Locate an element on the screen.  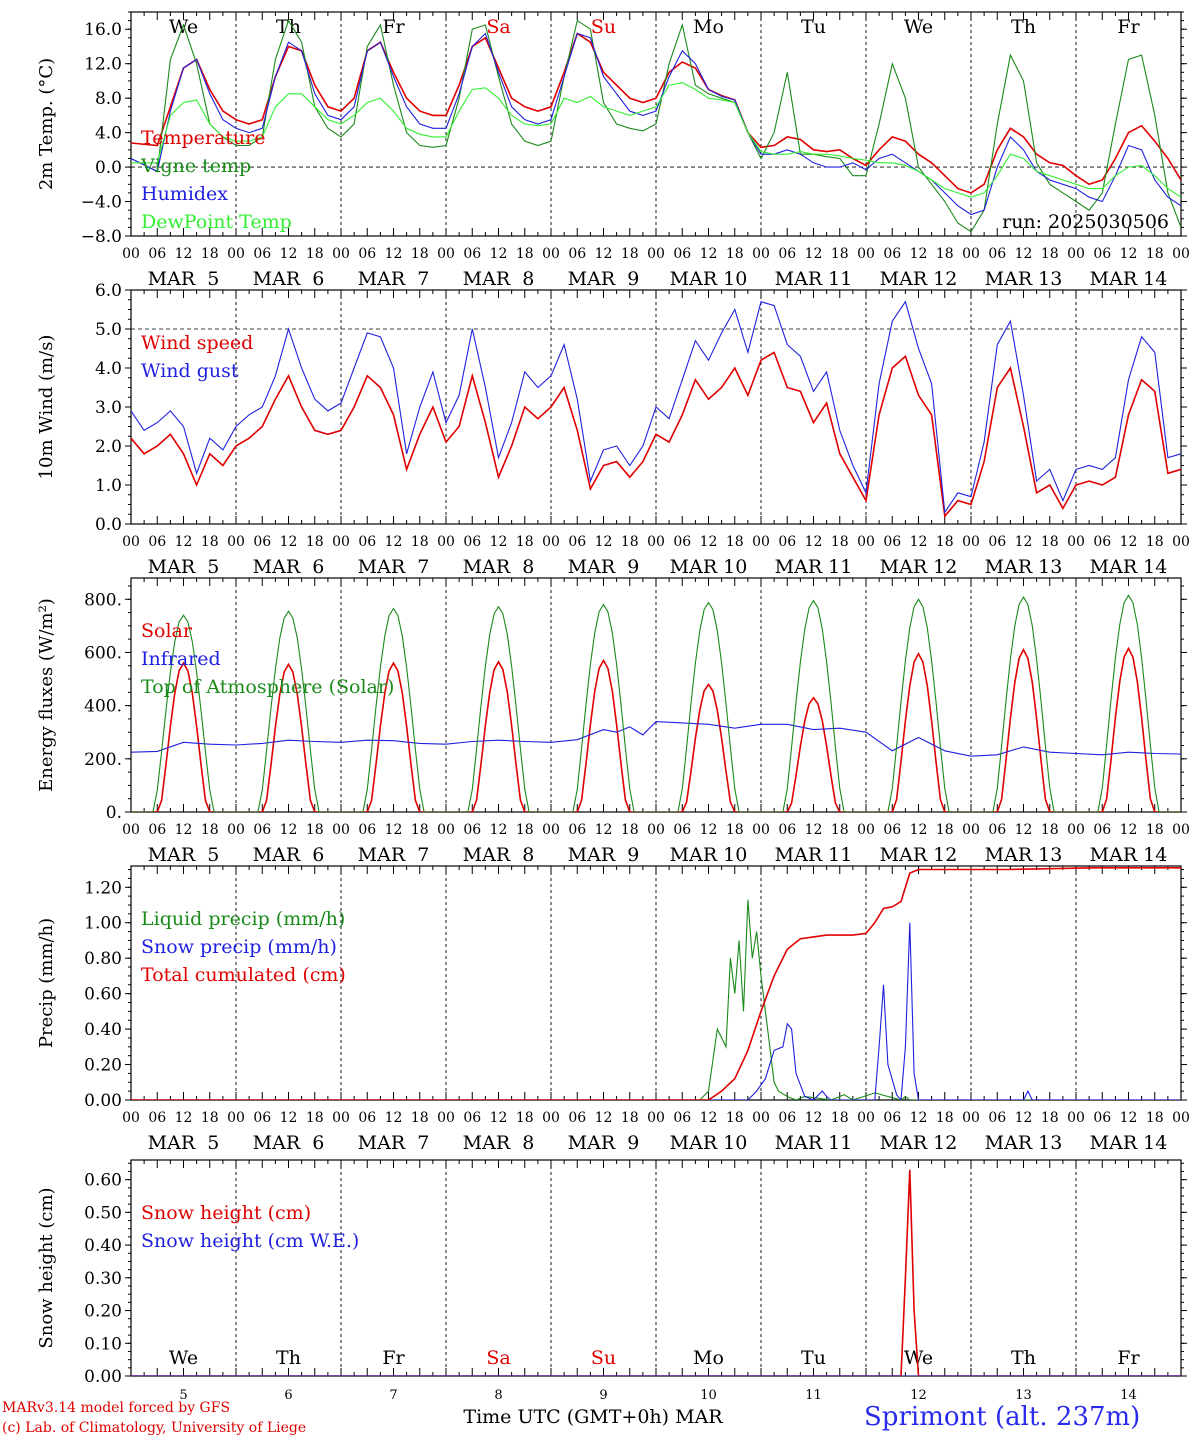
date-label: MAR 11 is located at coordinates (814, 855).